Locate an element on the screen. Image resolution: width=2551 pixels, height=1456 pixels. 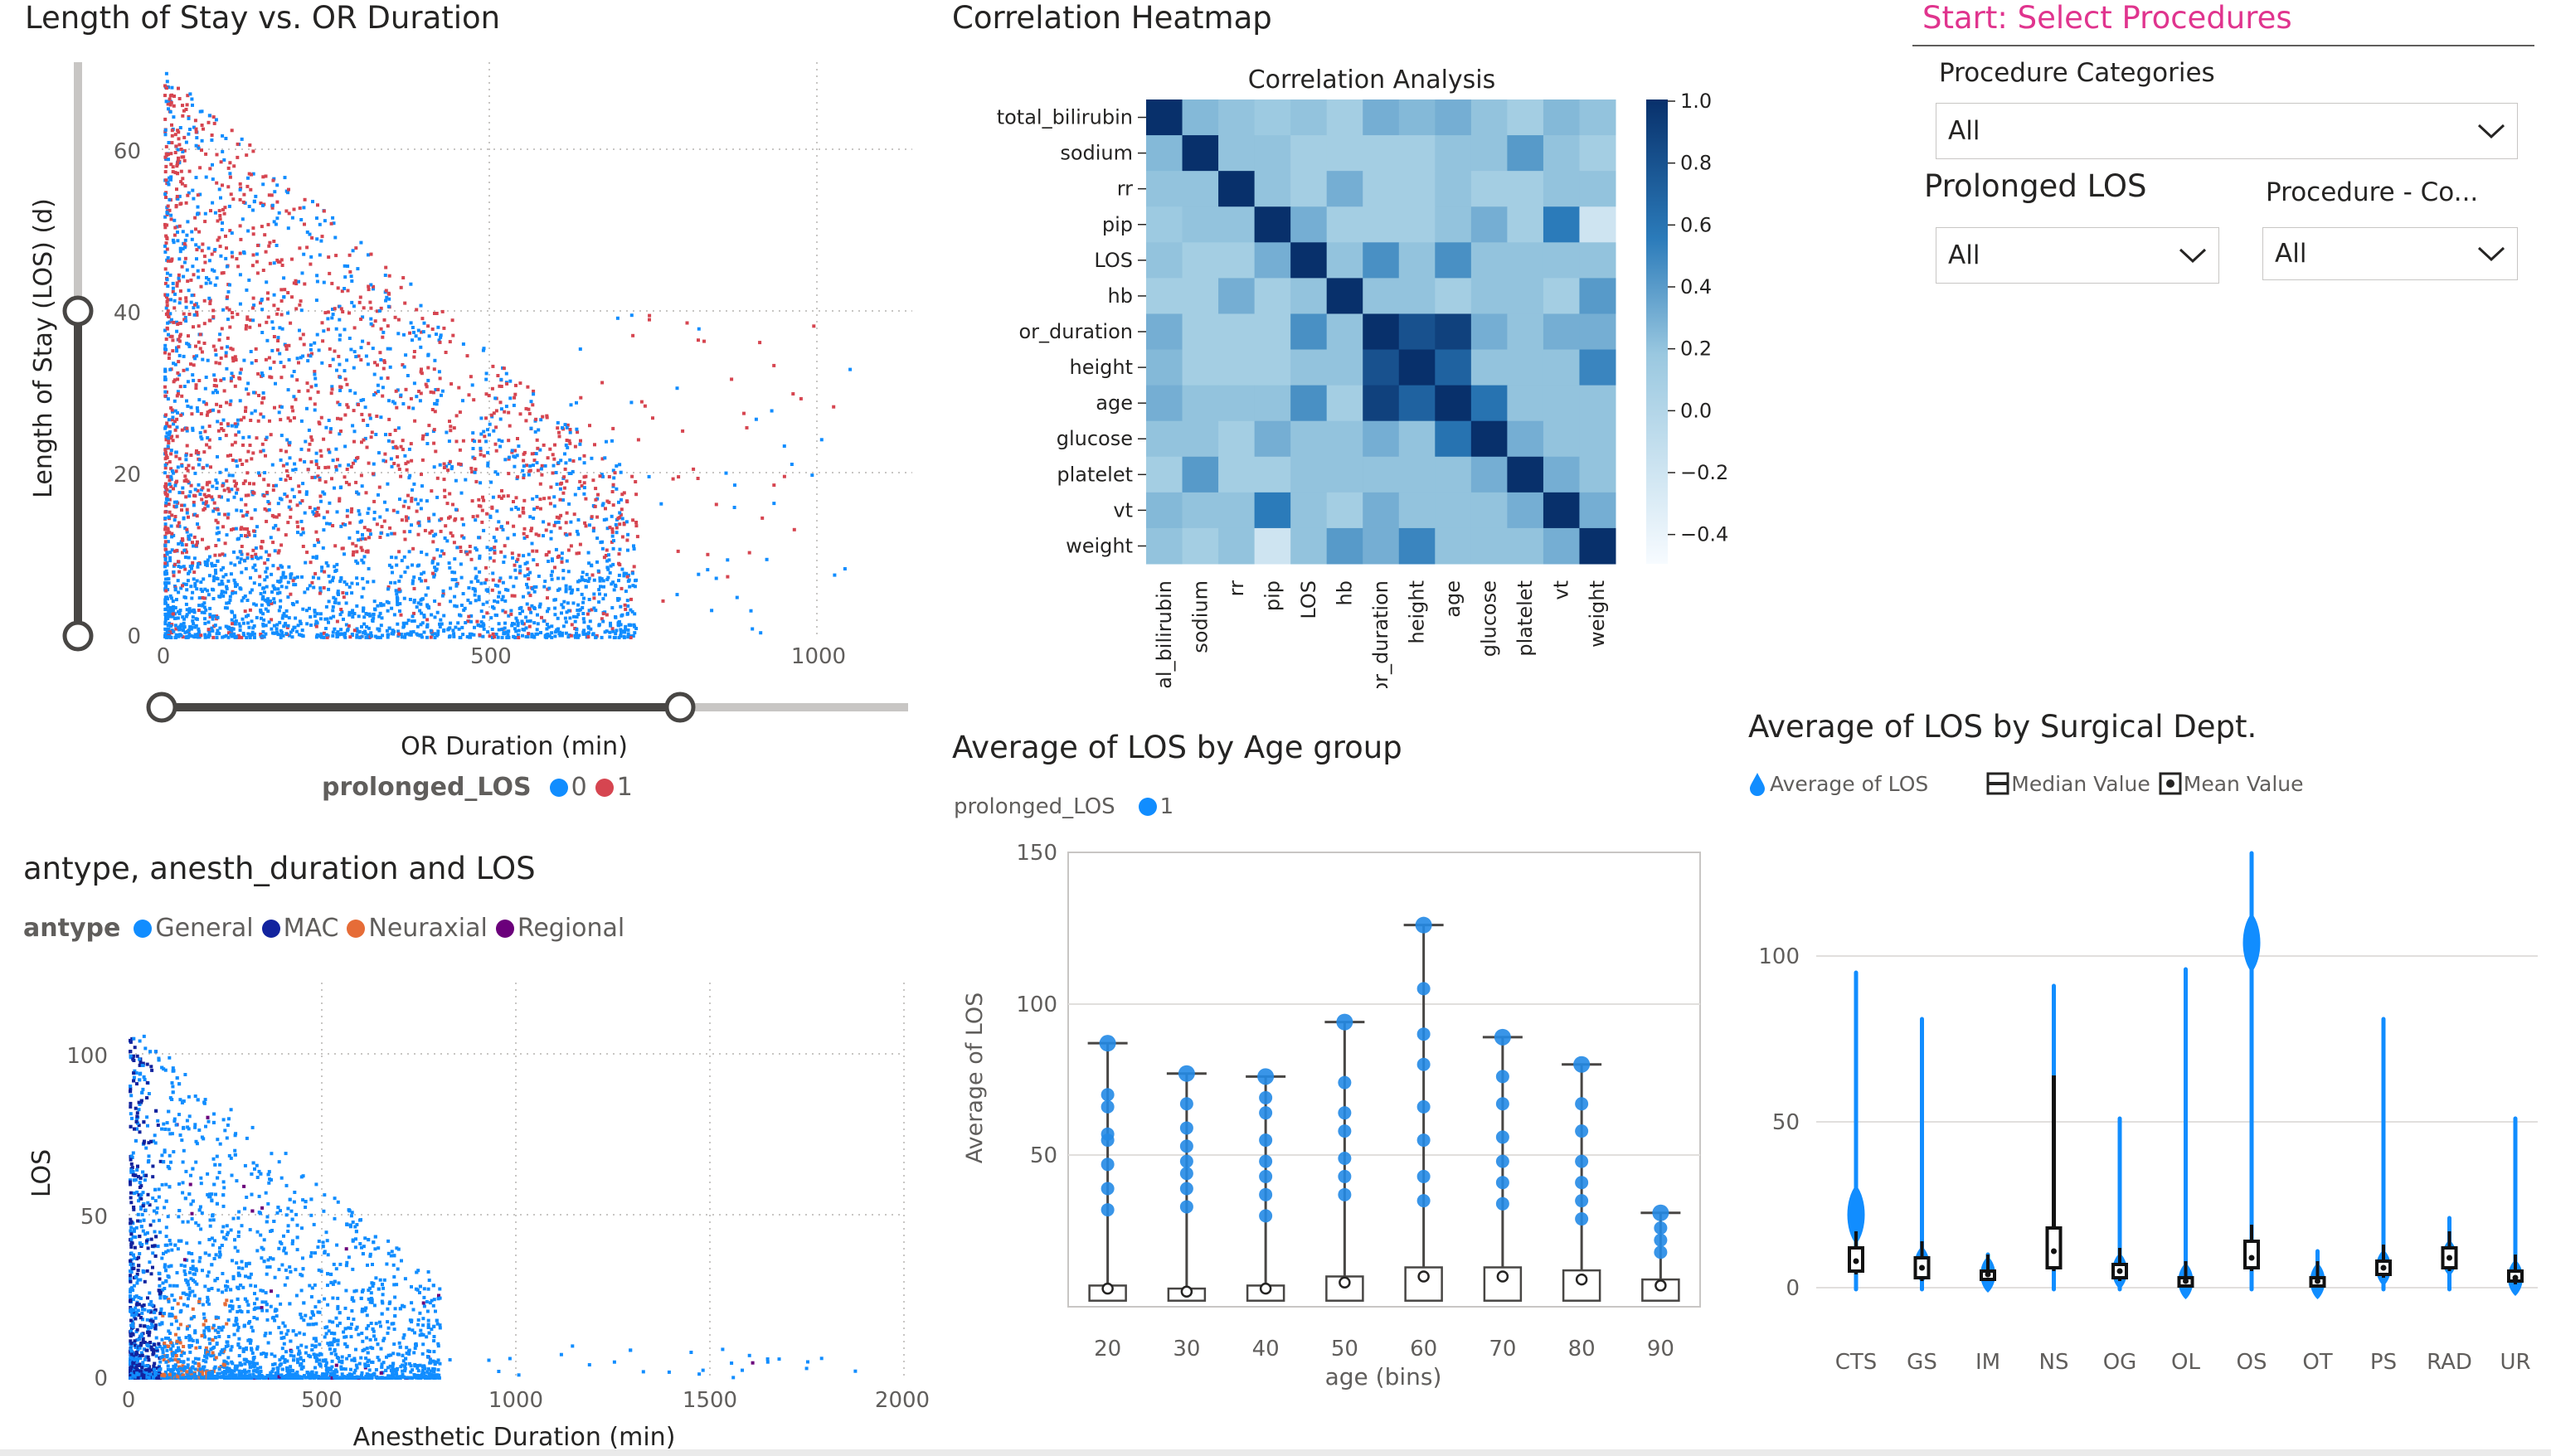
legend-label: General is located at coordinates (204, 928).